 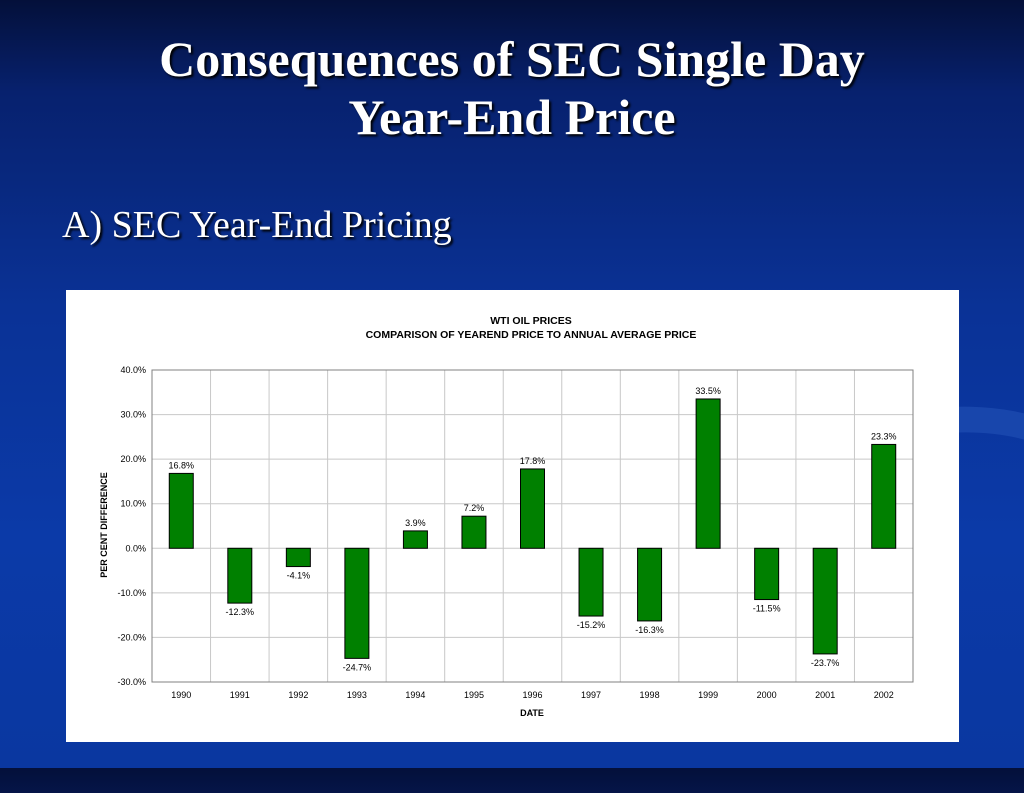 What do you see at coordinates (131, 637) in the screenshot?
I see `y-tick-label: -20.0%` at bounding box center [131, 637].